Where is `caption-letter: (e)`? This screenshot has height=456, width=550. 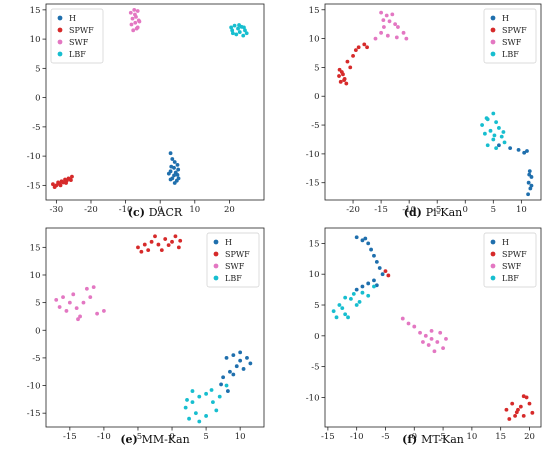 caption-letter: (e) is located at coordinates (130, 439).